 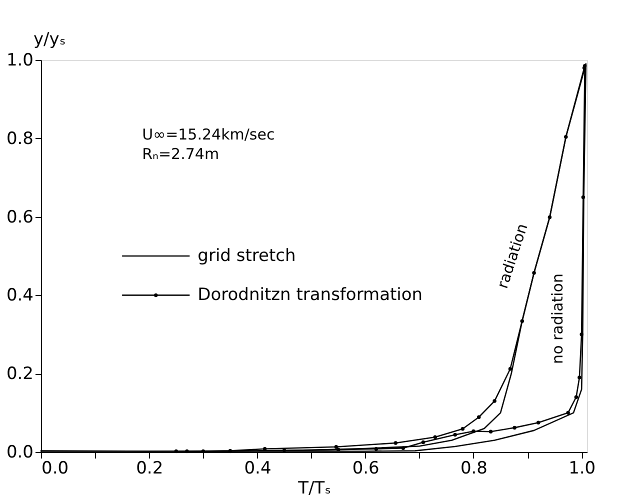 What do you see at coordinates (20, 452) in the screenshot?
I see `y-tick-label: 0.0` at bounding box center [20, 452].